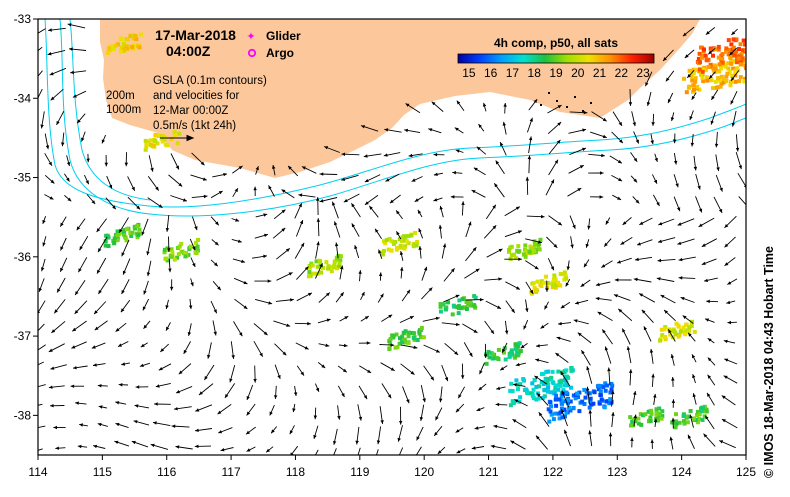 This screenshot has width=790, height=497. Describe the element at coordinates (123, 110) in the screenshot. I see `contour-1000m-label: 1000m` at that location.